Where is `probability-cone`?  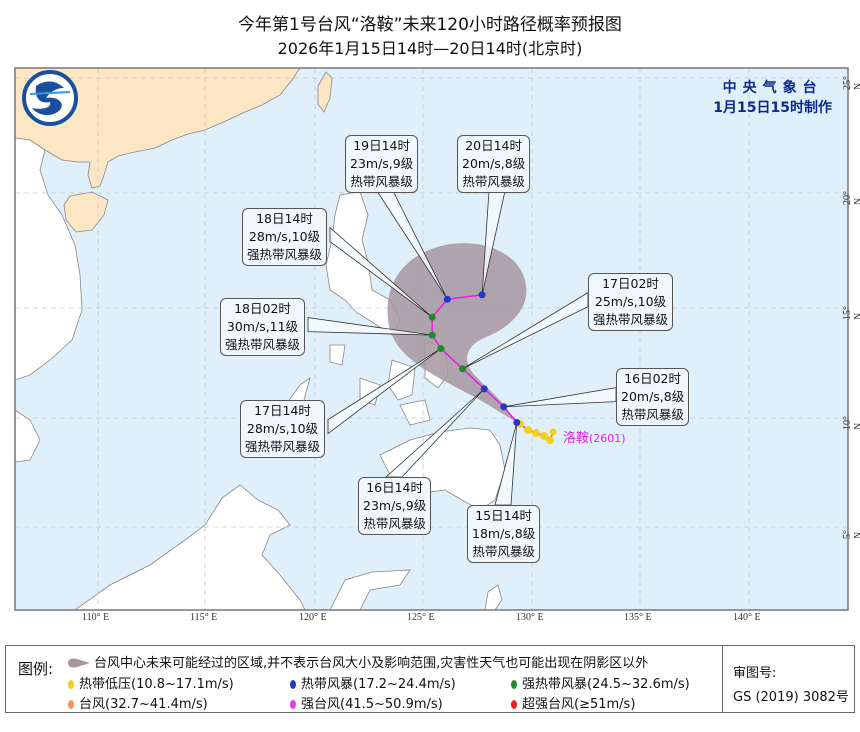 probability-cone is located at coordinates (457, 331).